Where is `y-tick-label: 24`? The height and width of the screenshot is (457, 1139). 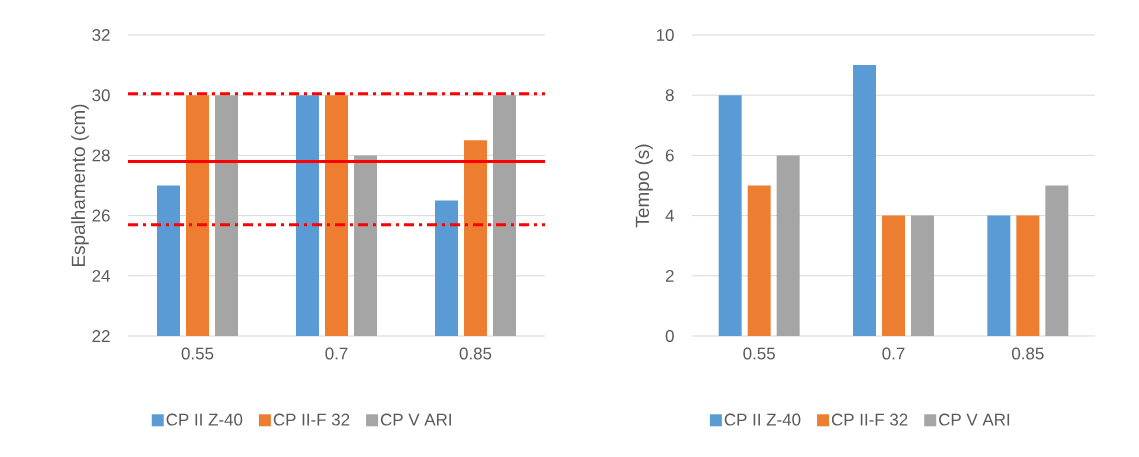
y-tick-label: 24 is located at coordinates (101, 275).